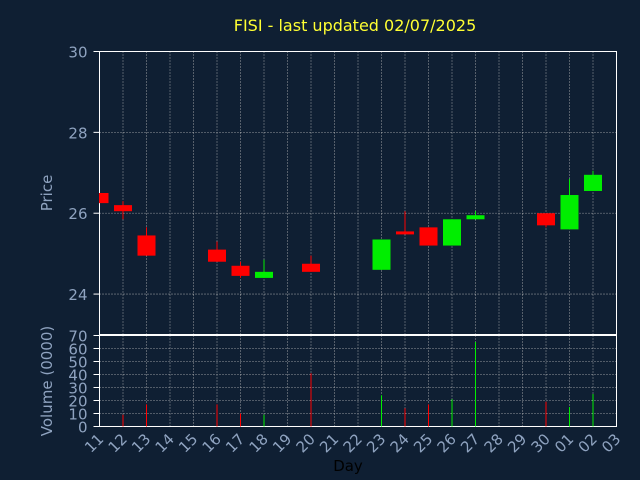 The height and width of the screenshot is (480, 640). What do you see at coordinates (355, 25) in the screenshot?
I see `chart-title: FISI - last updated 02/07/2025` at bounding box center [355, 25].